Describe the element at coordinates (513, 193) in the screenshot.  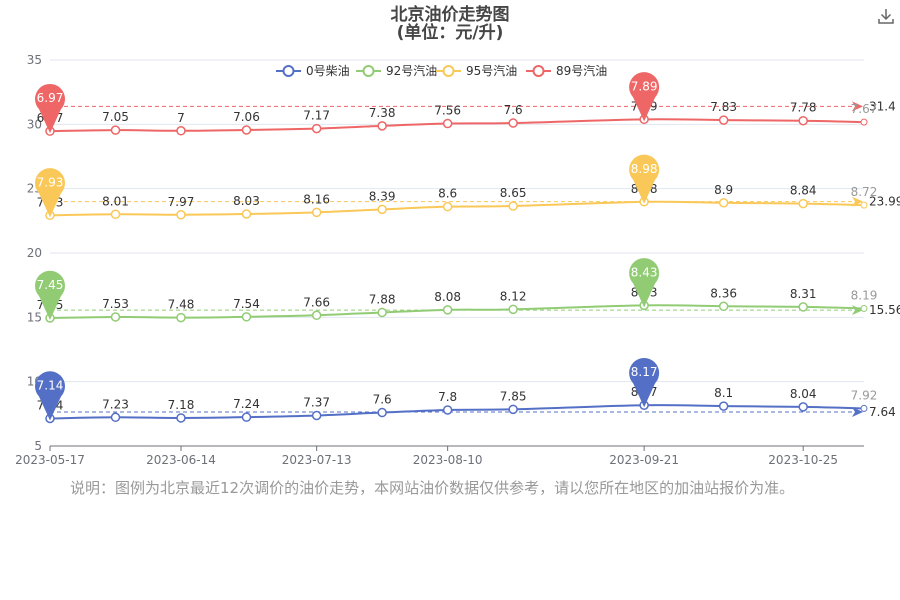
I see `data-label: 8.65` at that location.